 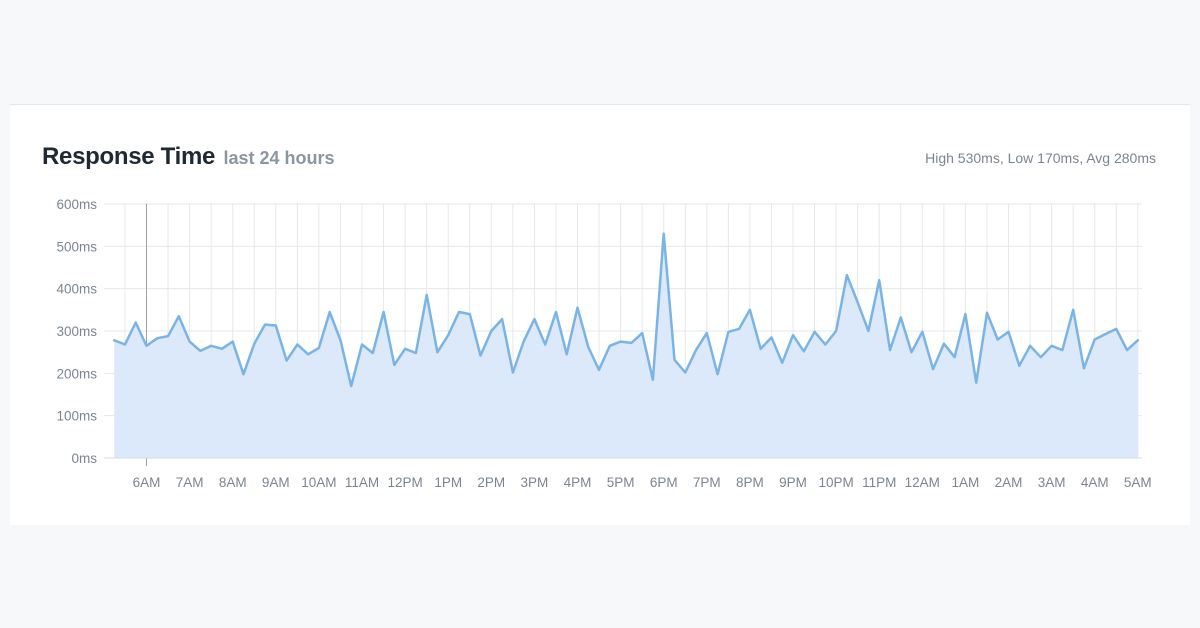 I want to click on y-tick-label: 600ms, so click(x=76, y=204).